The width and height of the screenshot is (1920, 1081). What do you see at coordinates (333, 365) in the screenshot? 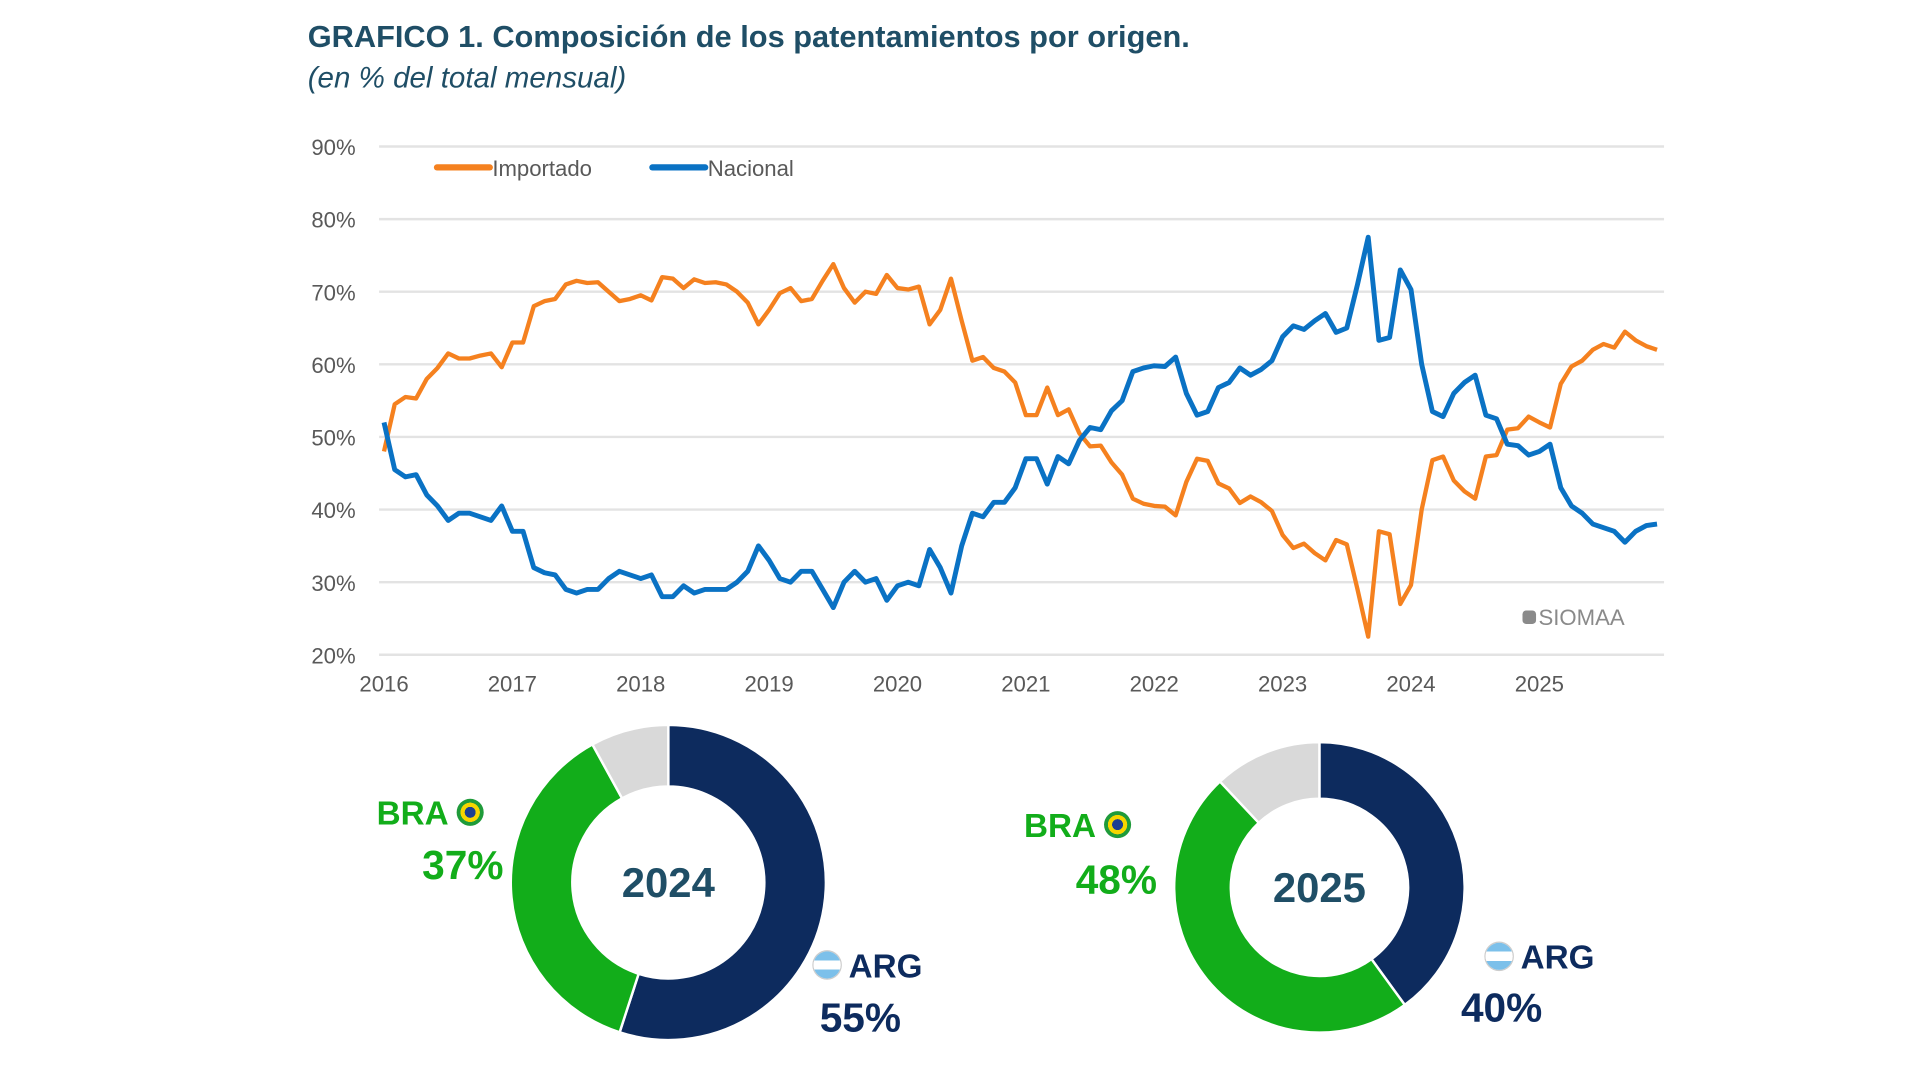
I see `y-tick-label: 60%` at bounding box center [333, 365].